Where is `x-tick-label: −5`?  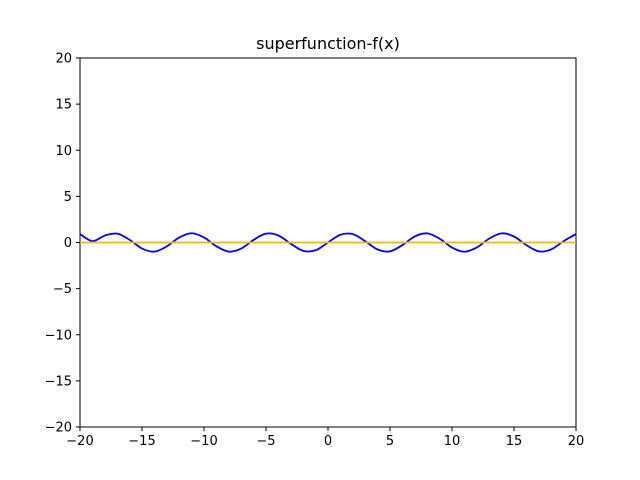
x-tick-label: −5 is located at coordinates (265, 441).